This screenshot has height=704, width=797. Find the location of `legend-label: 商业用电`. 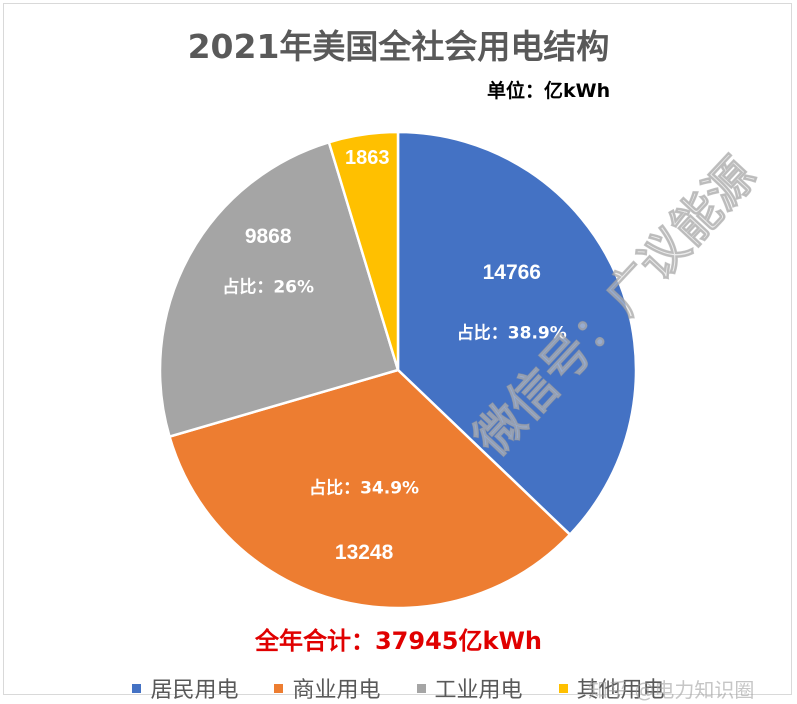

legend-label: 商业用电 is located at coordinates (336, 690).